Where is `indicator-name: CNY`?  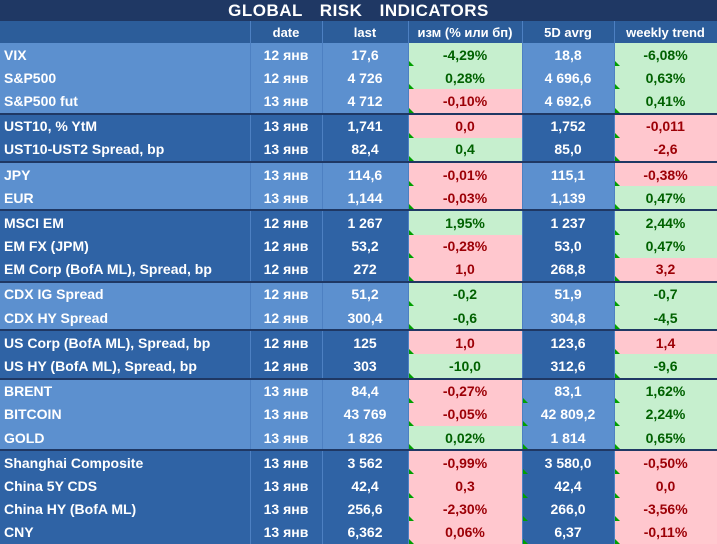 indicator-name: CNY is located at coordinates (125, 532).